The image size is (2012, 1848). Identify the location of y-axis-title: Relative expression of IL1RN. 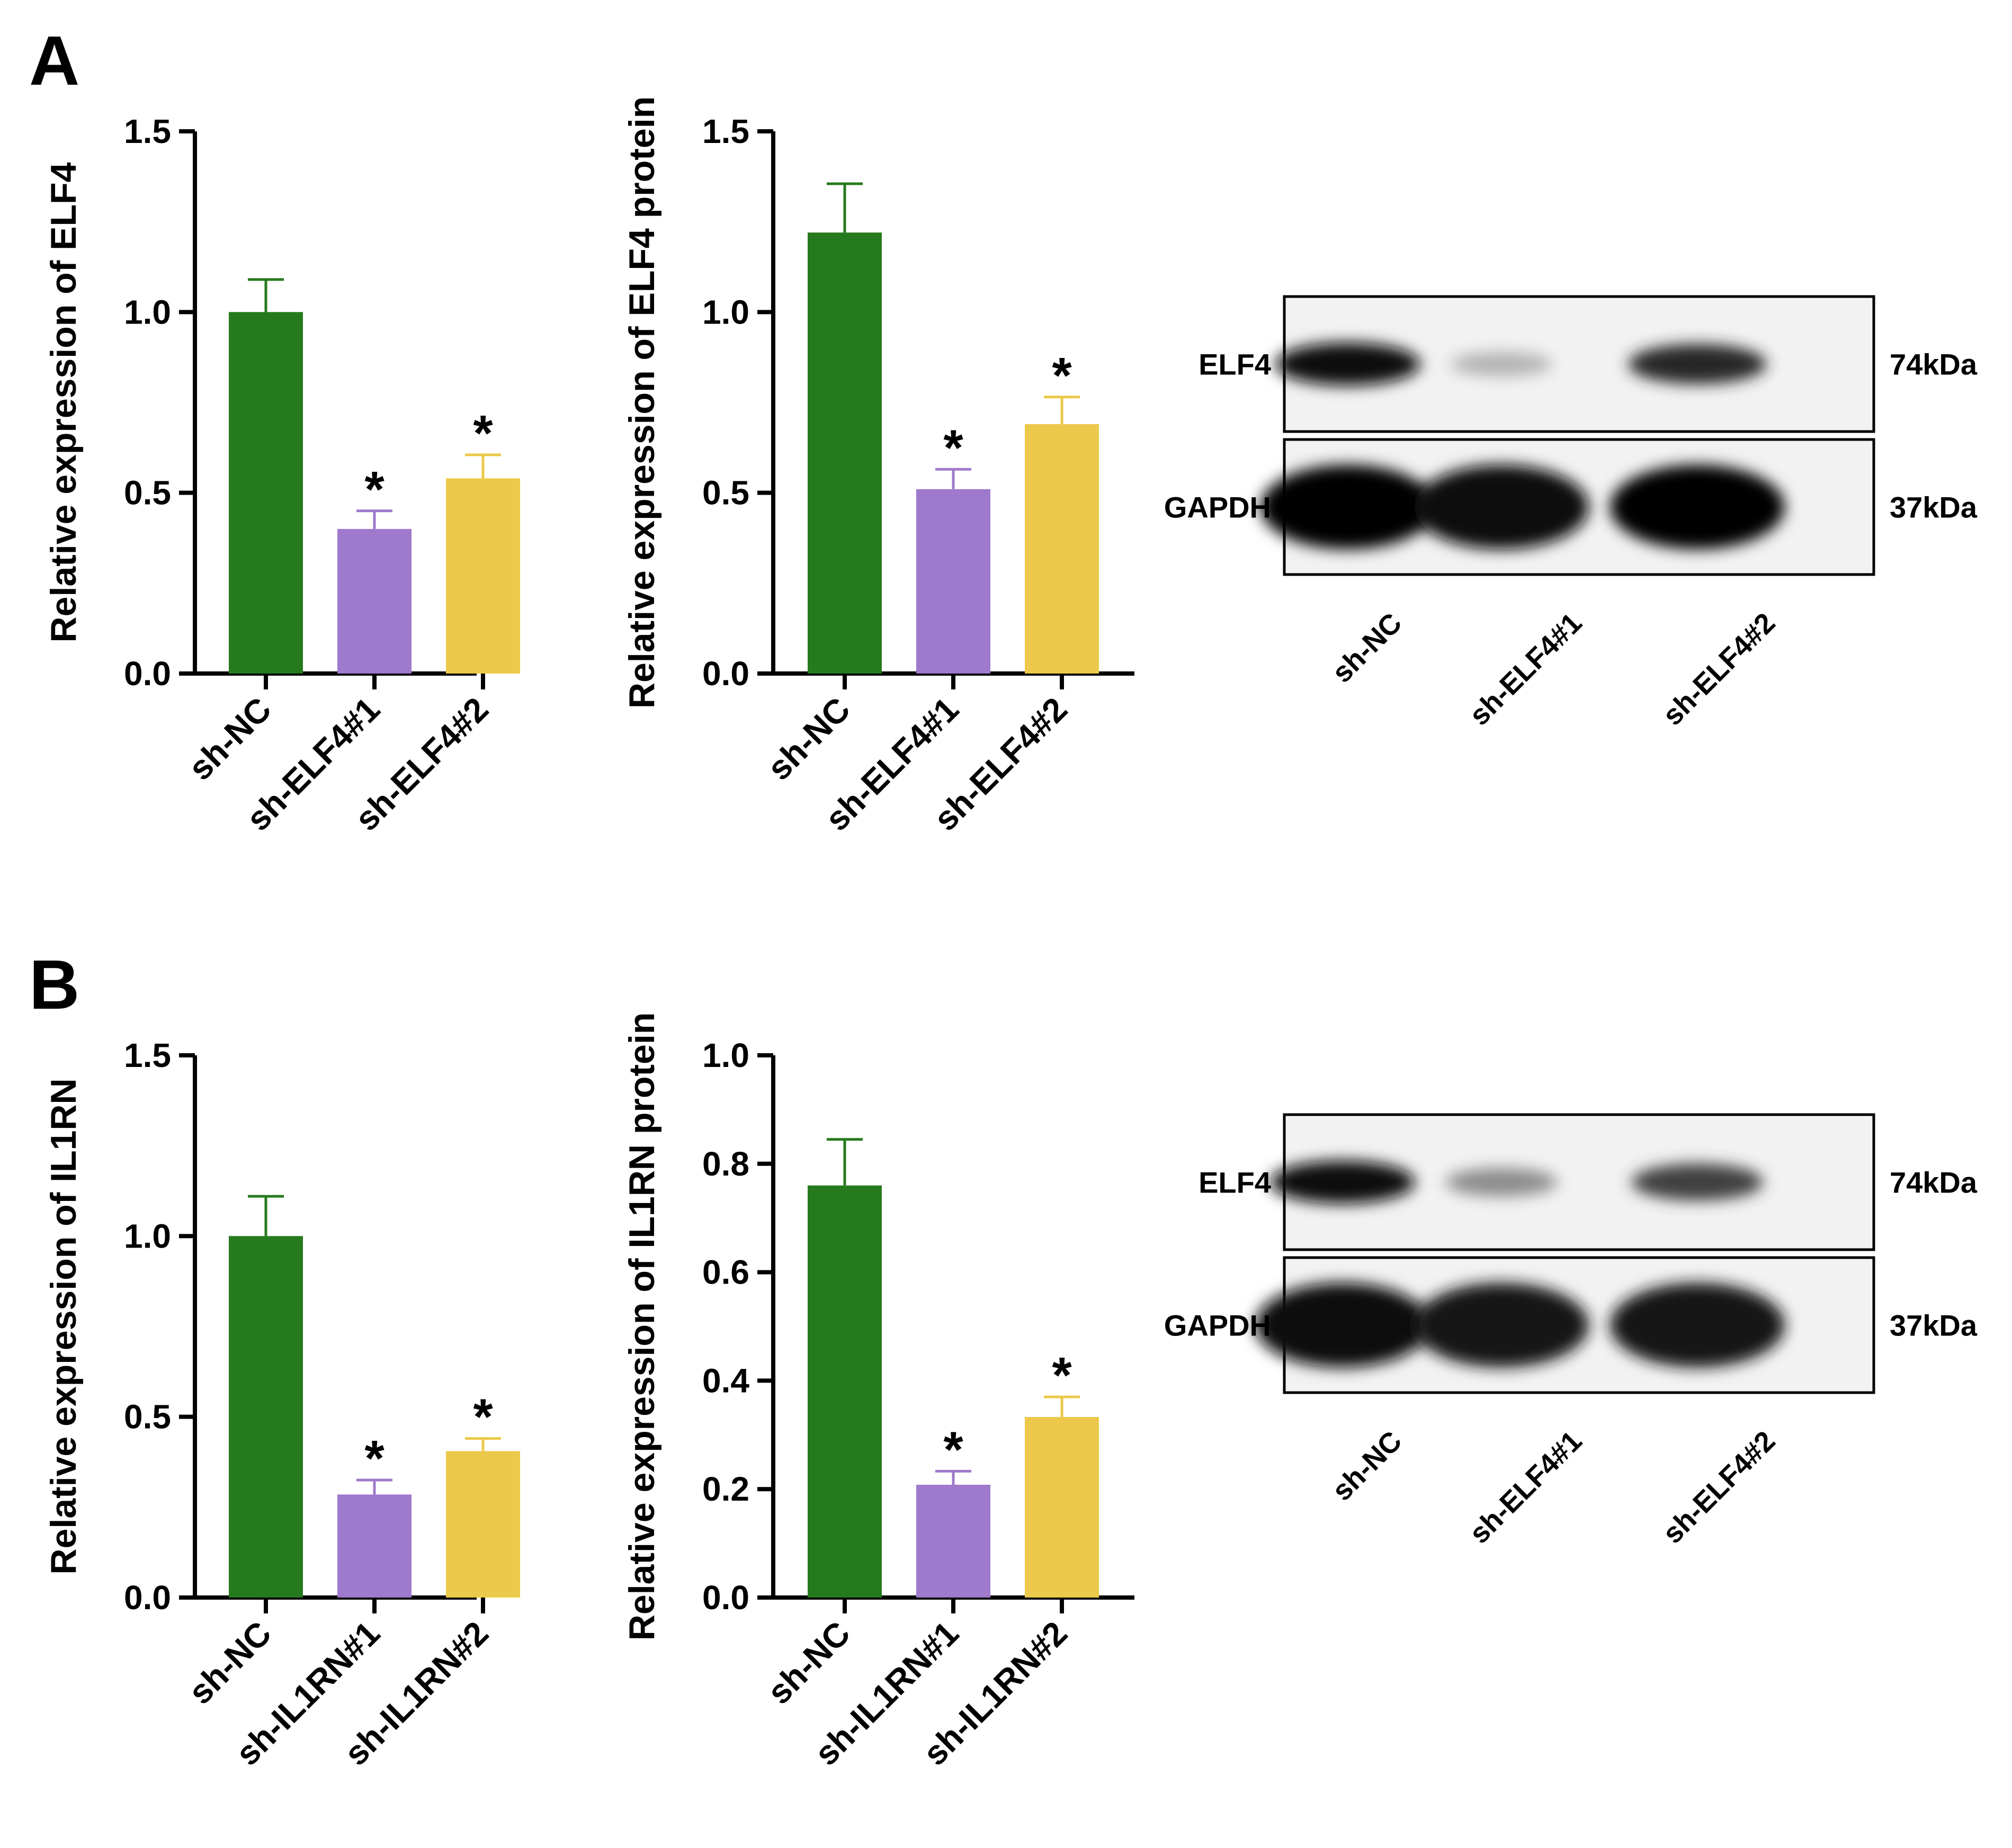
(64, 1326).